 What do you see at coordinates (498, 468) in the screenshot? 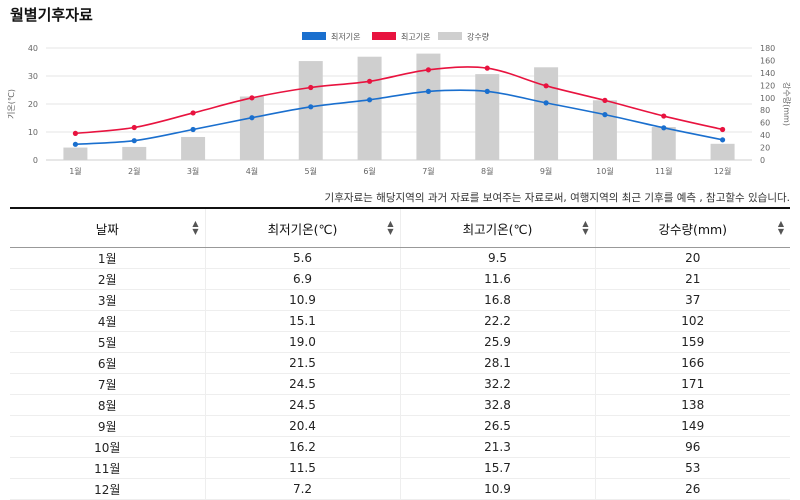
I see `cell-max-temp: 15.7` at bounding box center [498, 468].